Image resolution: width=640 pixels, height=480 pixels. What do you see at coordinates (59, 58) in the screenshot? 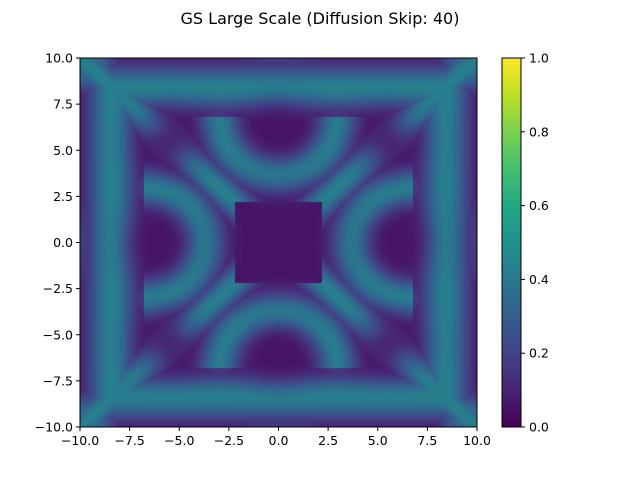
I see `y-tick-label: 10.0` at bounding box center [59, 58].